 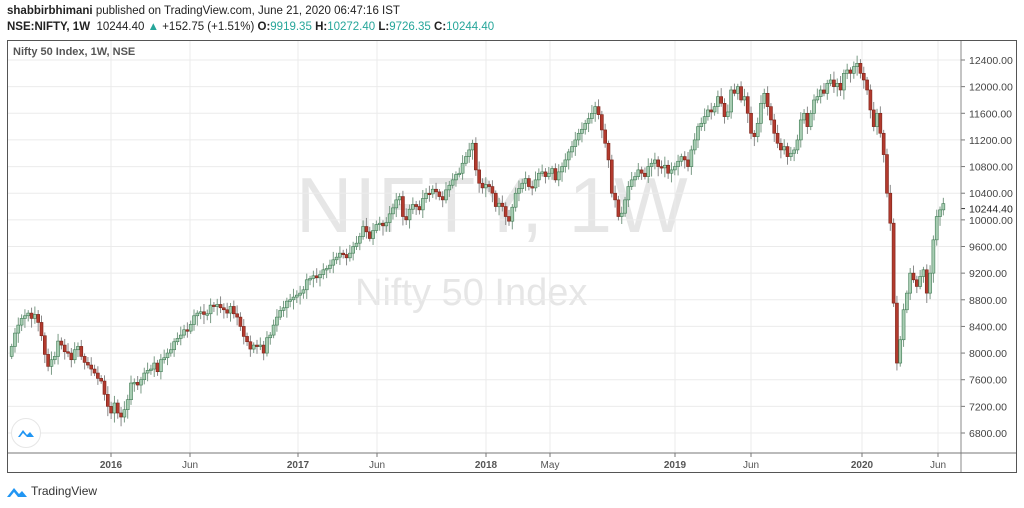 I want to click on price-tick-label: 10800.00, so click(x=991, y=168).